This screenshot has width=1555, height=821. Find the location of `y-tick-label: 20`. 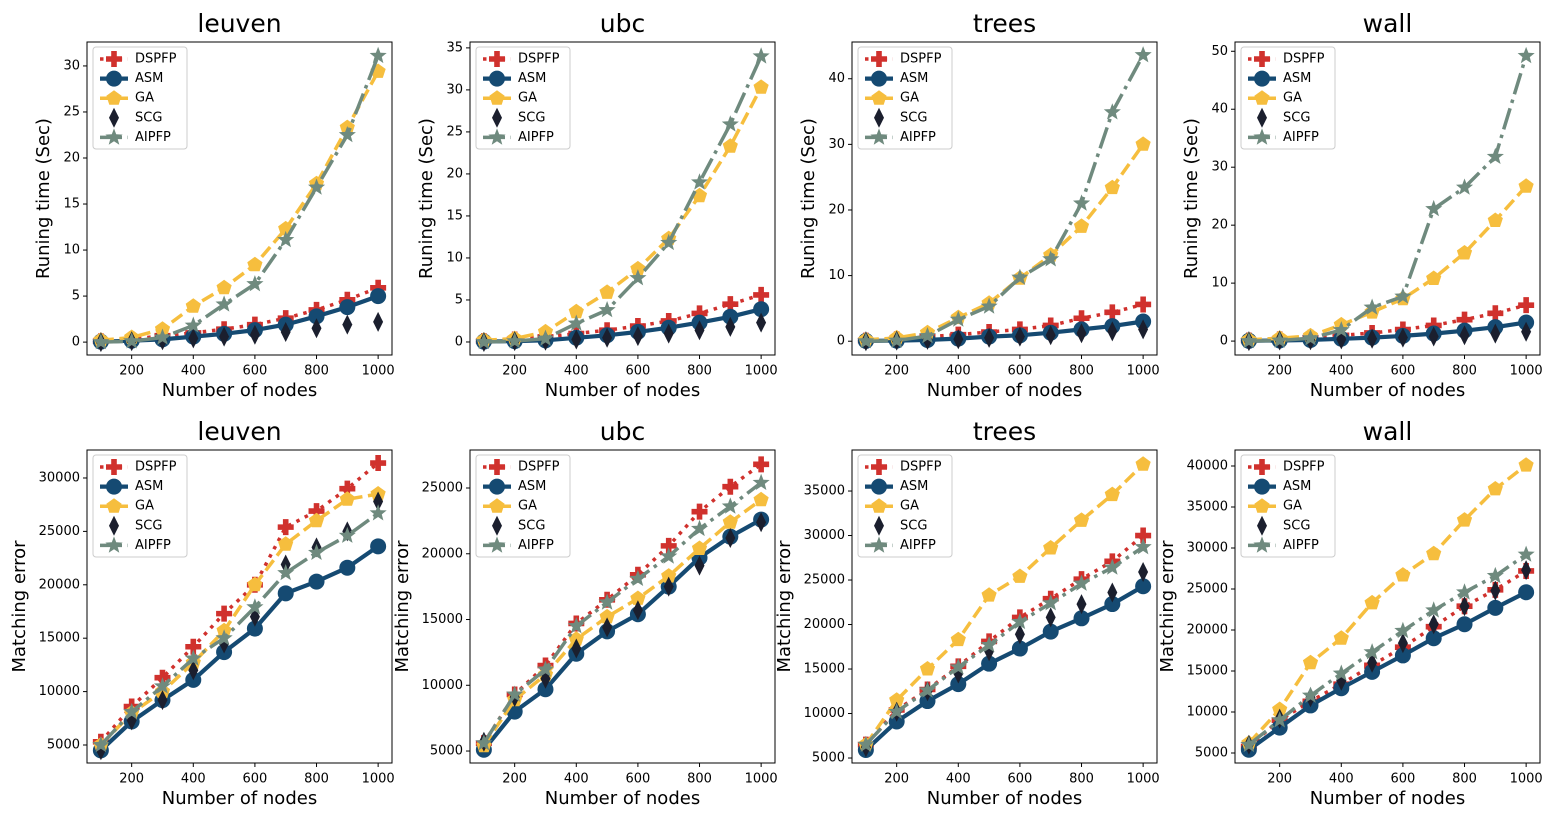

y-tick-label: 20 is located at coordinates (71, 157).